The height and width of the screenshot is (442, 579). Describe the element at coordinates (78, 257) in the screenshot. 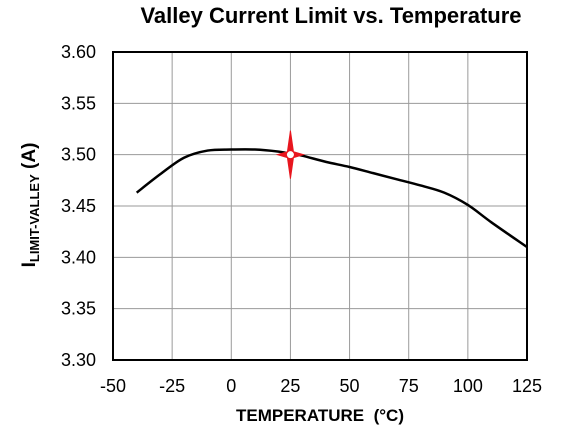

I see `y-tick-label: 3.40` at that location.